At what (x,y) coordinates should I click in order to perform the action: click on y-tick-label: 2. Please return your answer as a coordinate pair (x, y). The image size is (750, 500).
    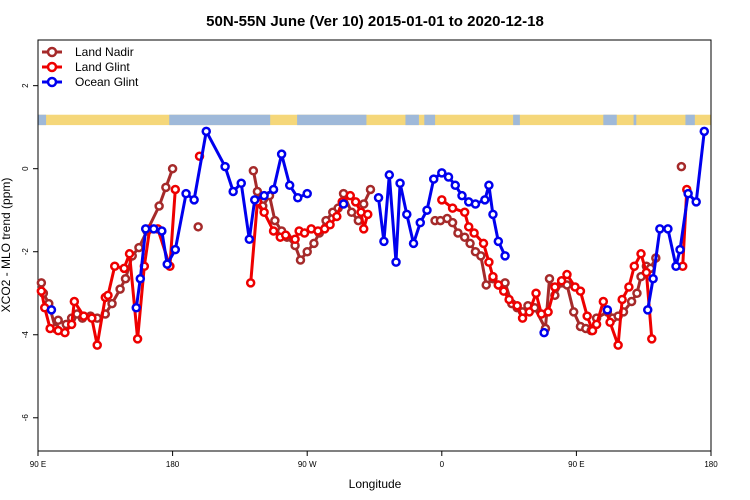
    Looking at the image, I should click on (25, 85).